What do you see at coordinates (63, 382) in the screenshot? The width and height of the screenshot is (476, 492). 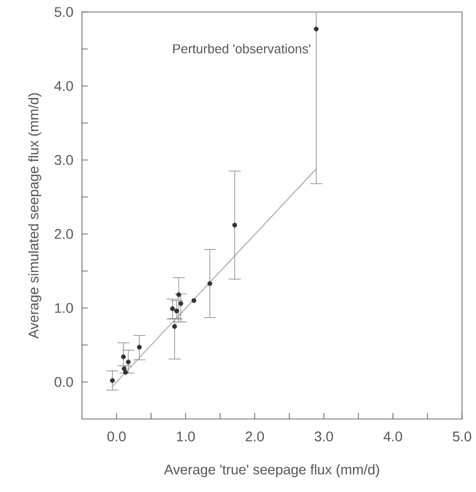 I see `y-tick-label: 0.0` at bounding box center [63, 382].